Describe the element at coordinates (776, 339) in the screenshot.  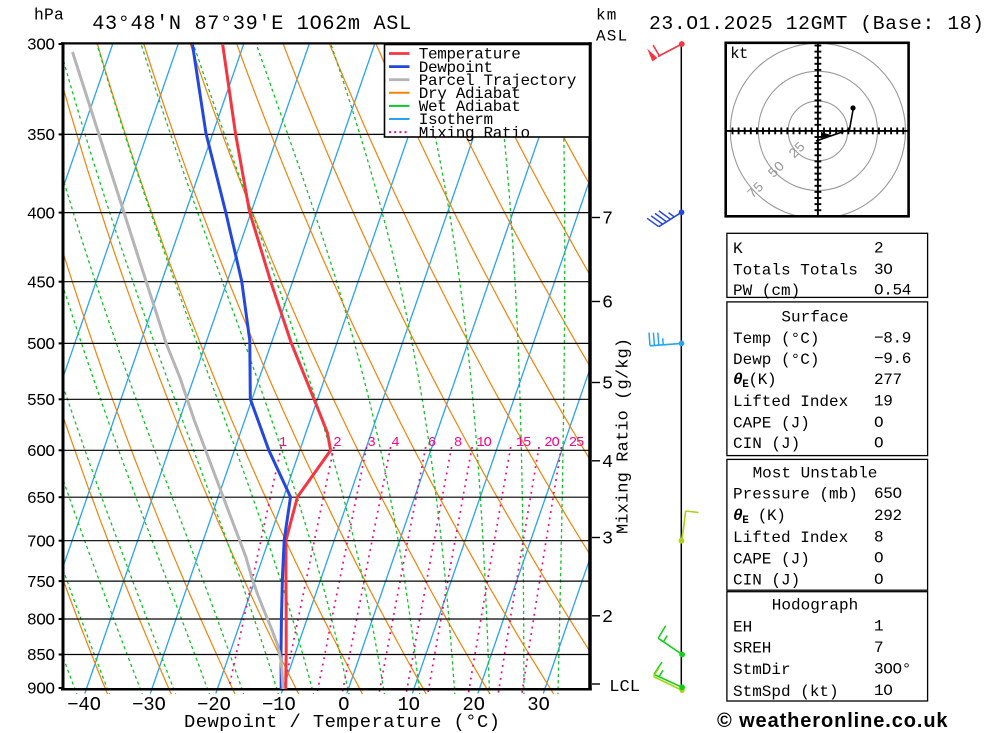
I see `svg-text: Temp (°C)` at that location.